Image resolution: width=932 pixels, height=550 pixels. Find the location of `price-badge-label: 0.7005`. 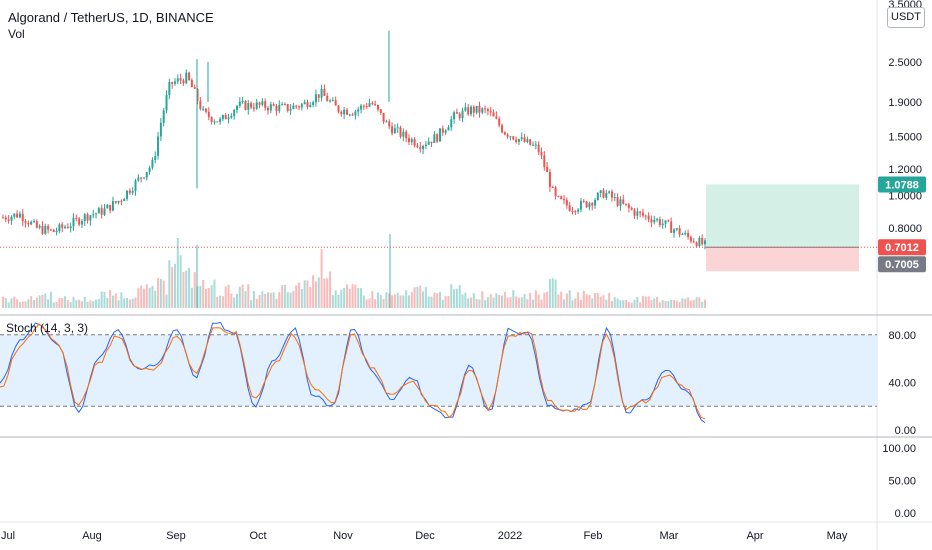

price-badge-label: 0.7005 is located at coordinates (902, 265).